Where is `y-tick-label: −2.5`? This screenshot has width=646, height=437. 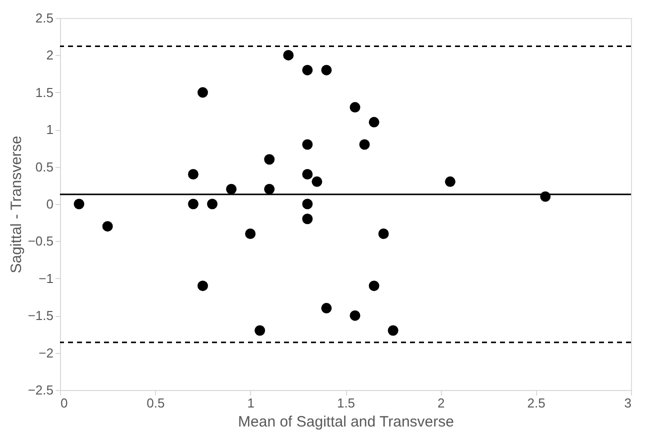
y-tick-label: −2.5 is located at coordinates (41, 390).